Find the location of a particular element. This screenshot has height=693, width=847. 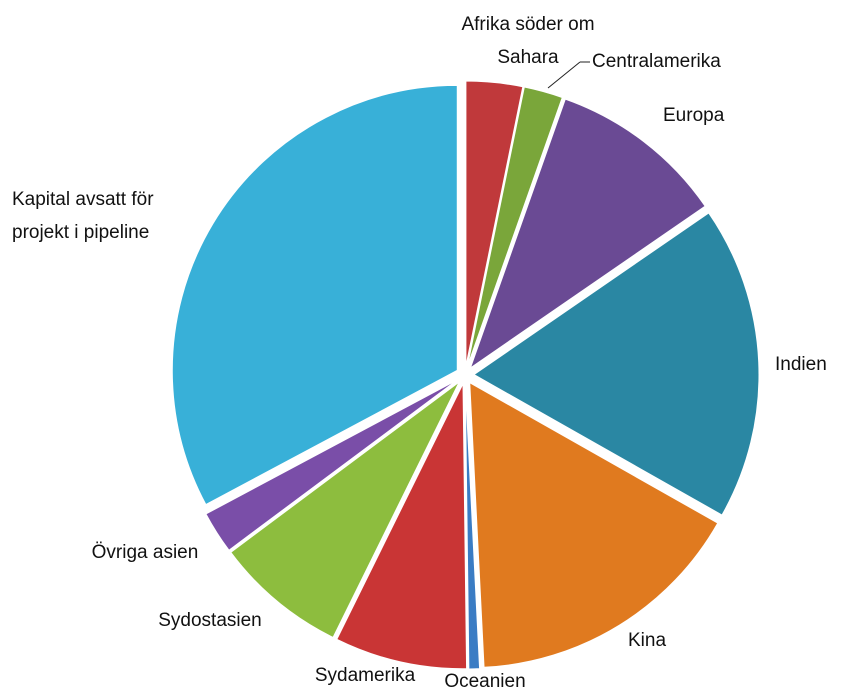

slice-label: Sydamerika is located at coordinates (365, 675).